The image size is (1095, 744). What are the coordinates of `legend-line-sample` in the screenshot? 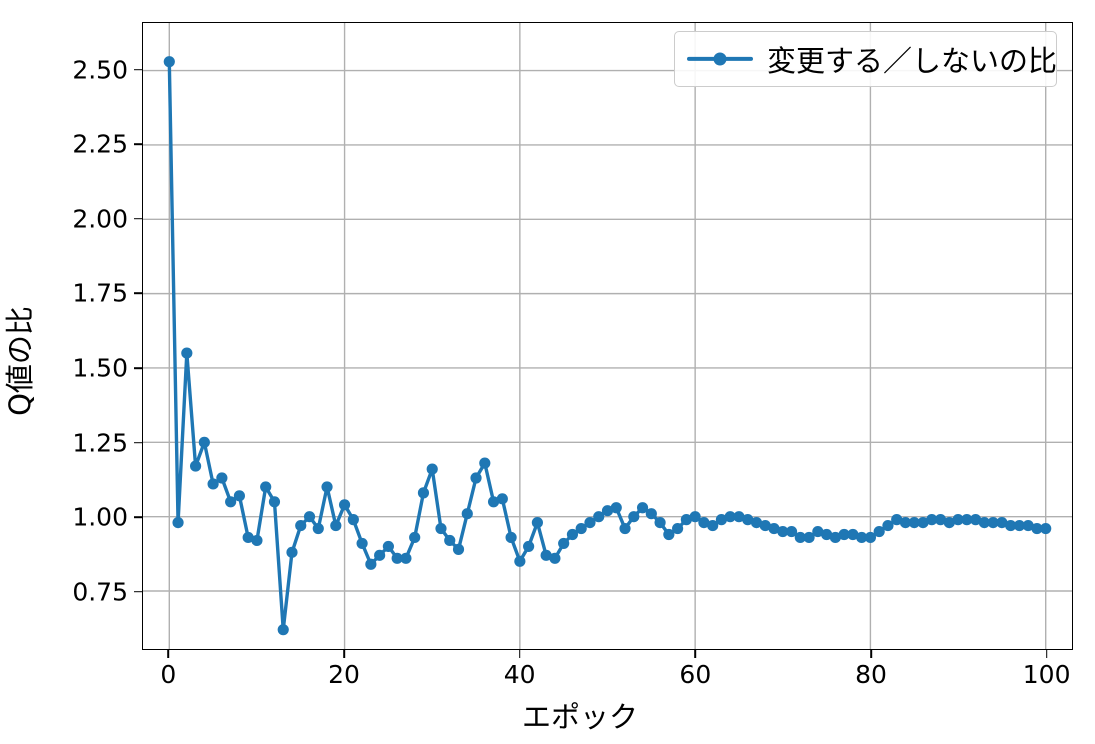 It's located at (720, 59).